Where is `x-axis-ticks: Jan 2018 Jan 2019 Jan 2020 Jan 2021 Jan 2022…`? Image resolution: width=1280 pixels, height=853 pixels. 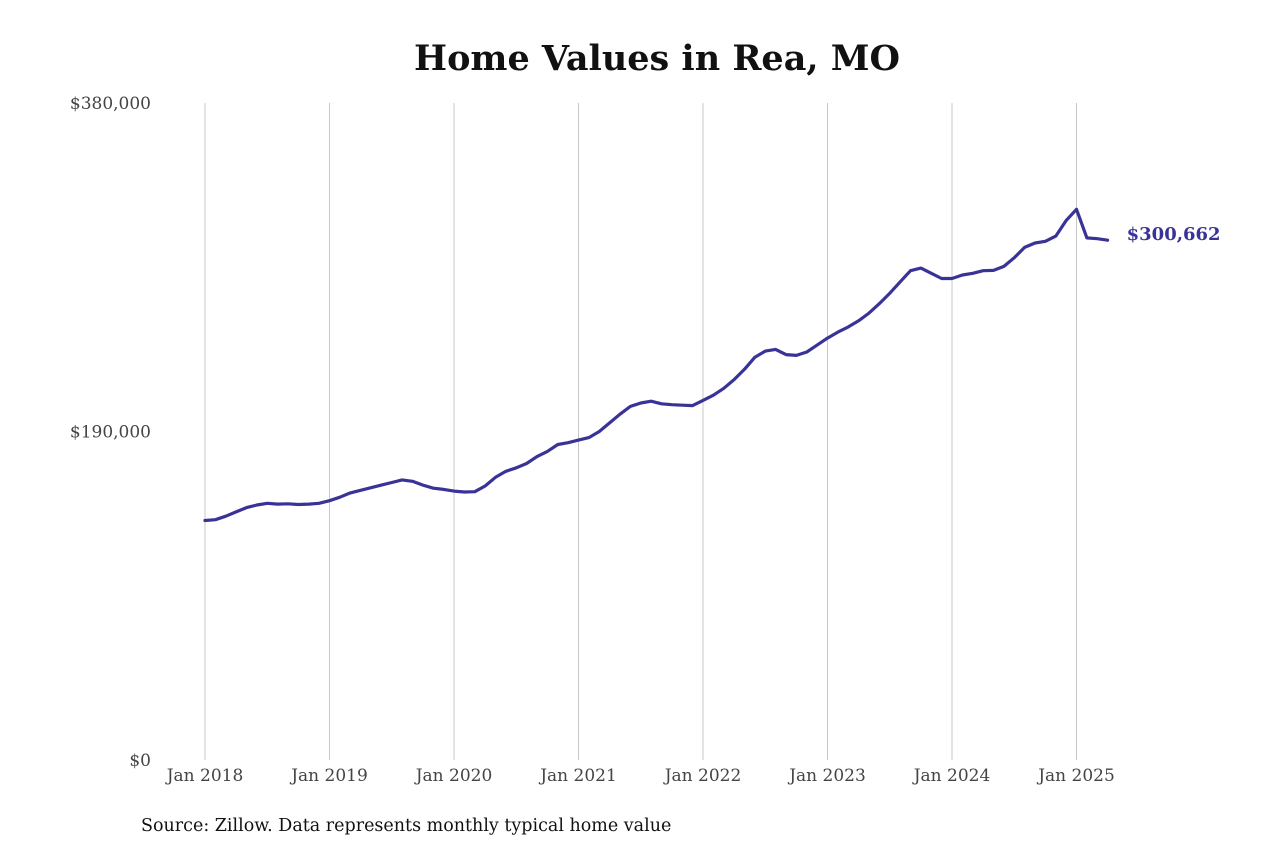
x-axis-ticks: Jan 2018 Jan 2019 Jan 2020 Jan 2021 Jan 2022… is located at coordinates (640, 776).